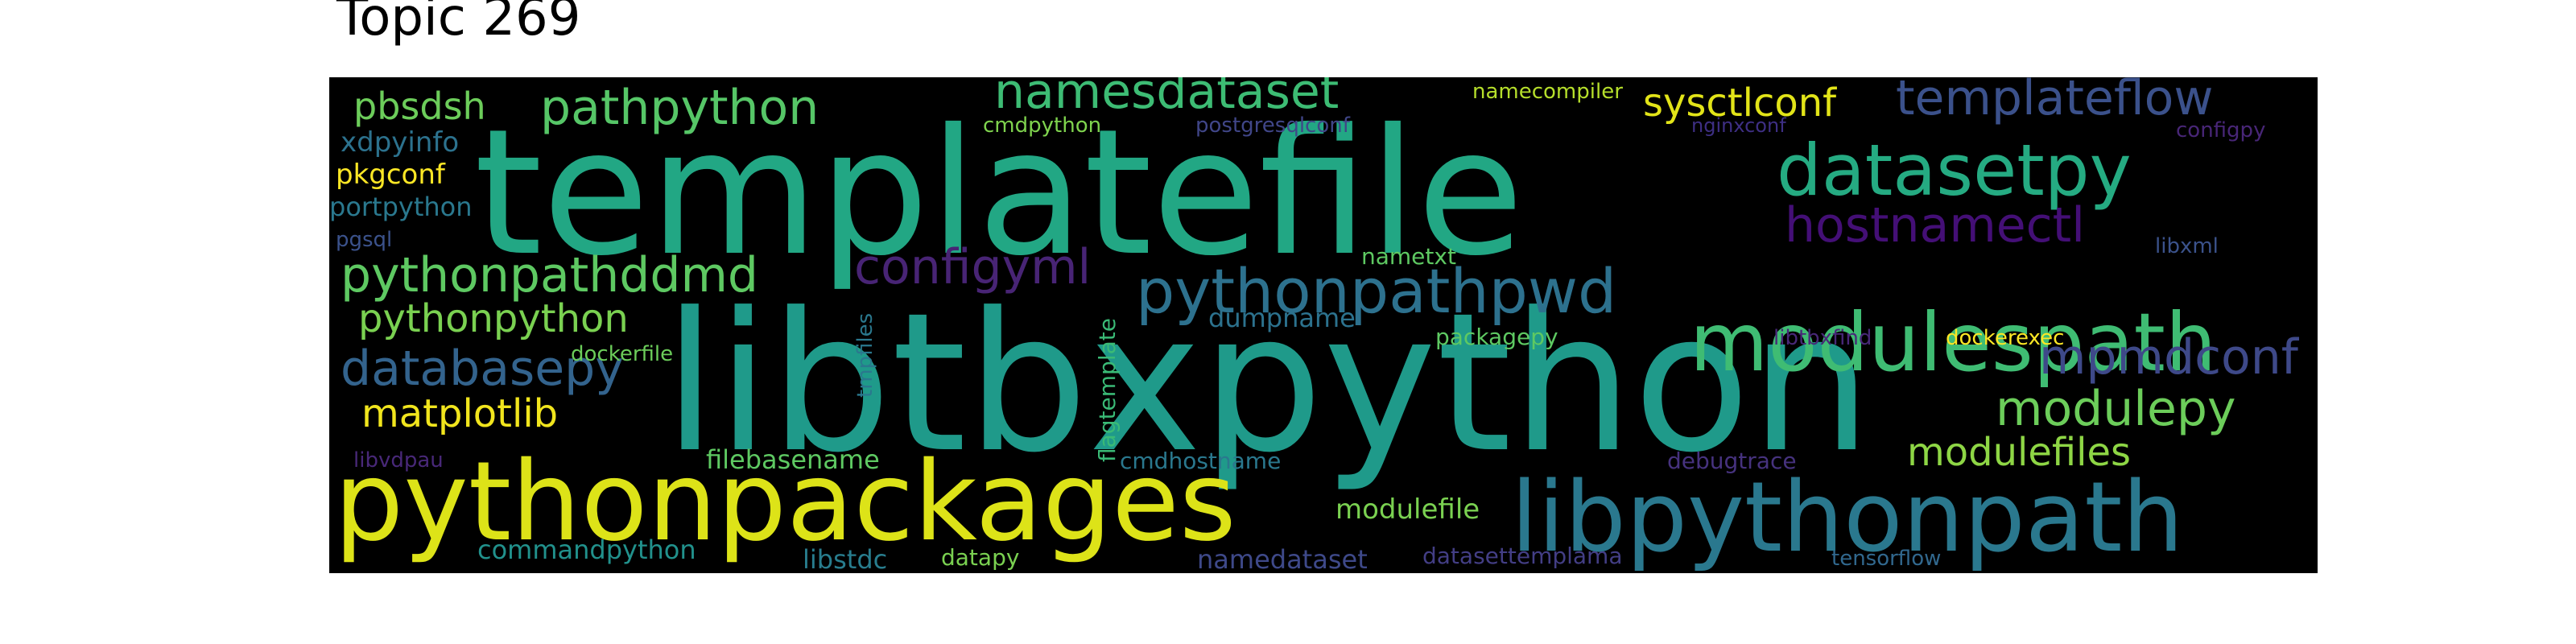 Image resolution: width=2576 pixels, height=644 pixels. I want to click on word-matplotlib: matplotlib, so click(459, 413).